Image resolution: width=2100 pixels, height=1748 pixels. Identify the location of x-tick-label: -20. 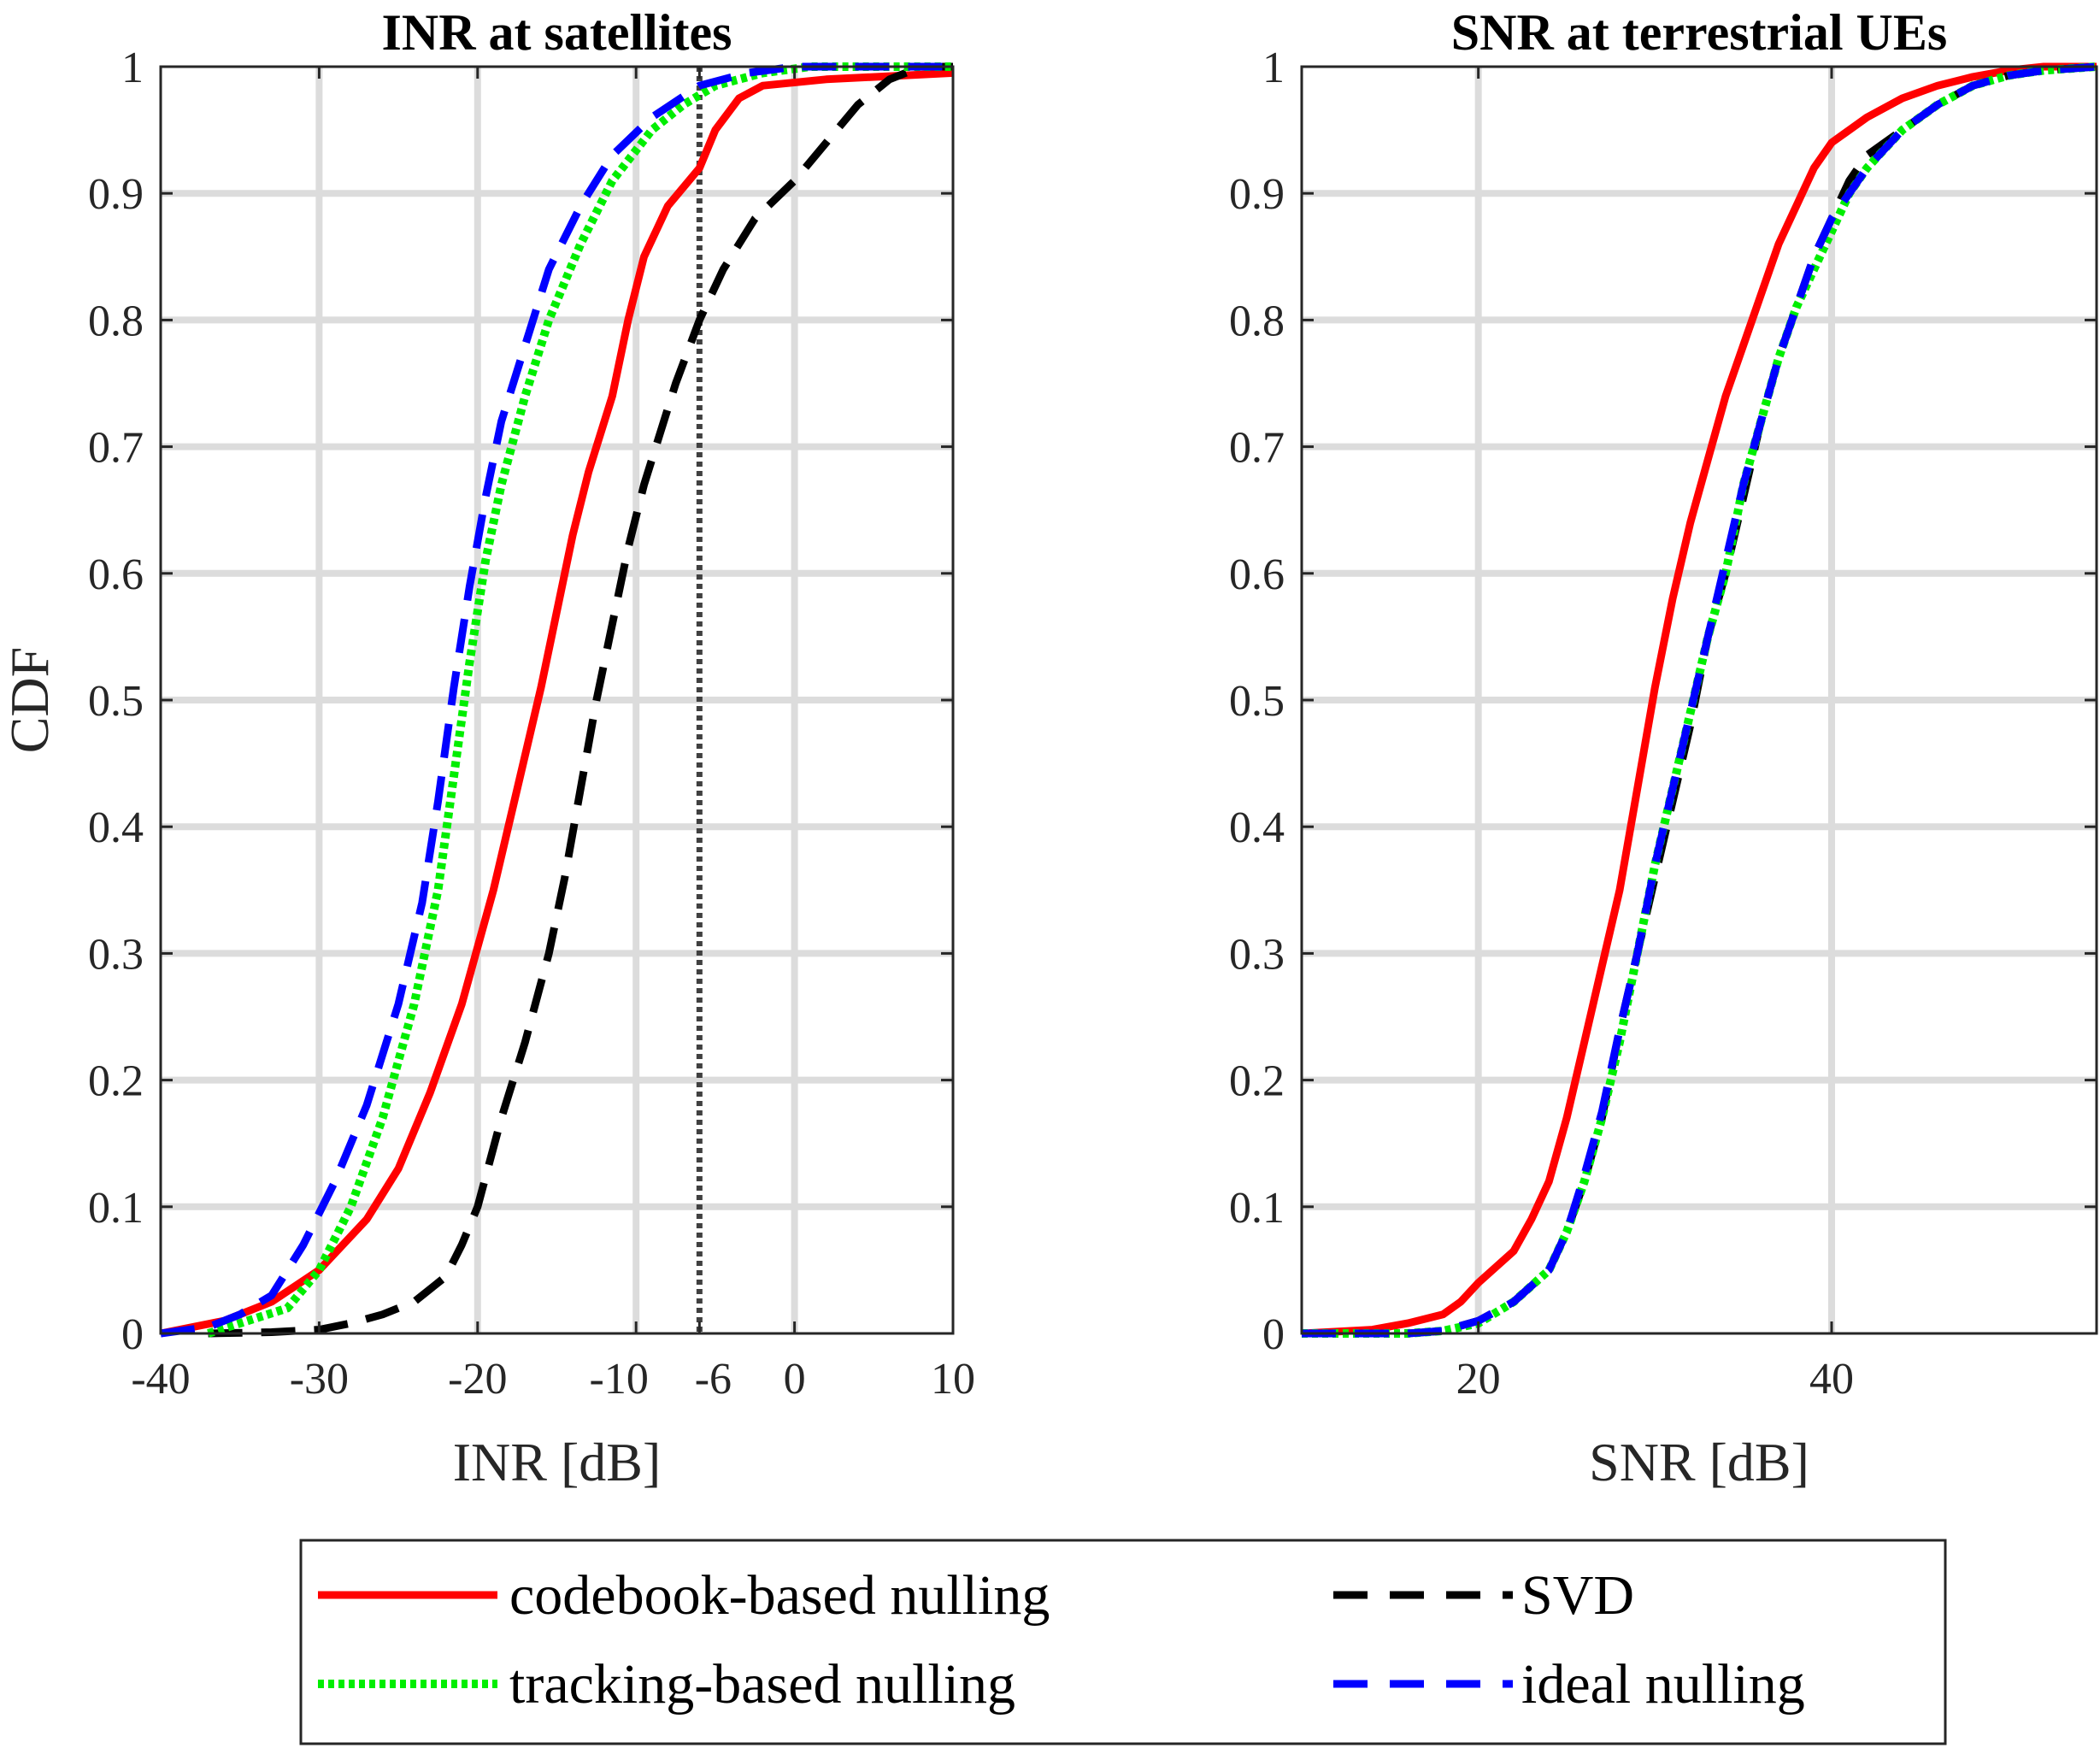
(477, 1379).